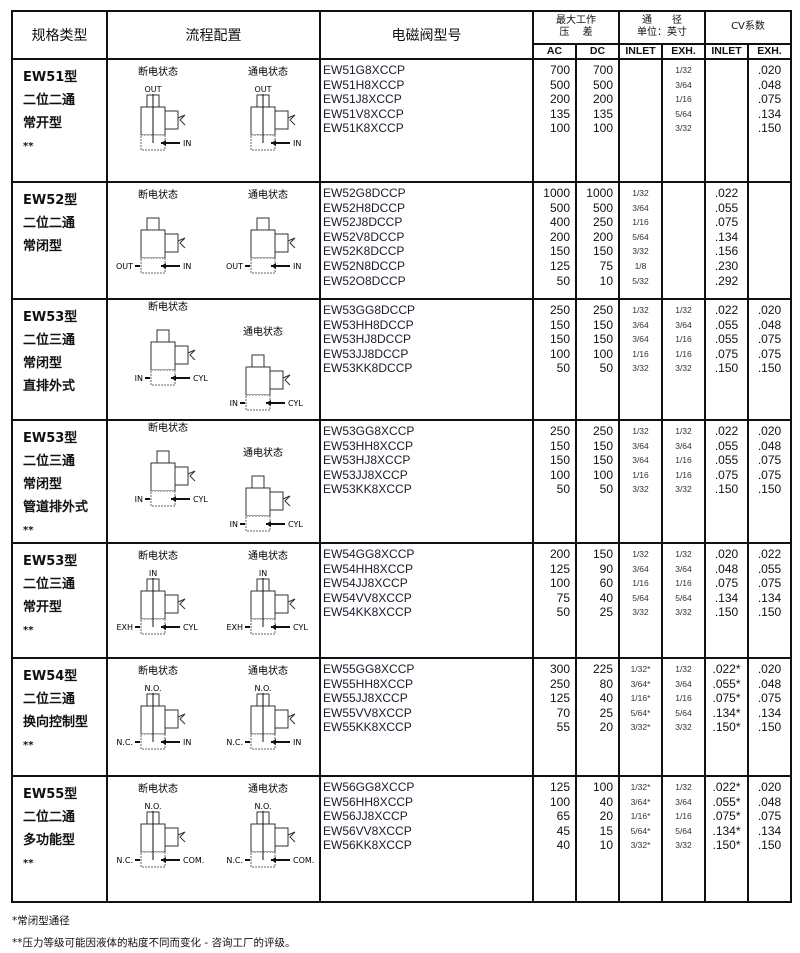 Image resolution: width=800 pixels, height=953 pixels. I want to click on model-number-value: EW54KK8XCCP, so click(367, 612).